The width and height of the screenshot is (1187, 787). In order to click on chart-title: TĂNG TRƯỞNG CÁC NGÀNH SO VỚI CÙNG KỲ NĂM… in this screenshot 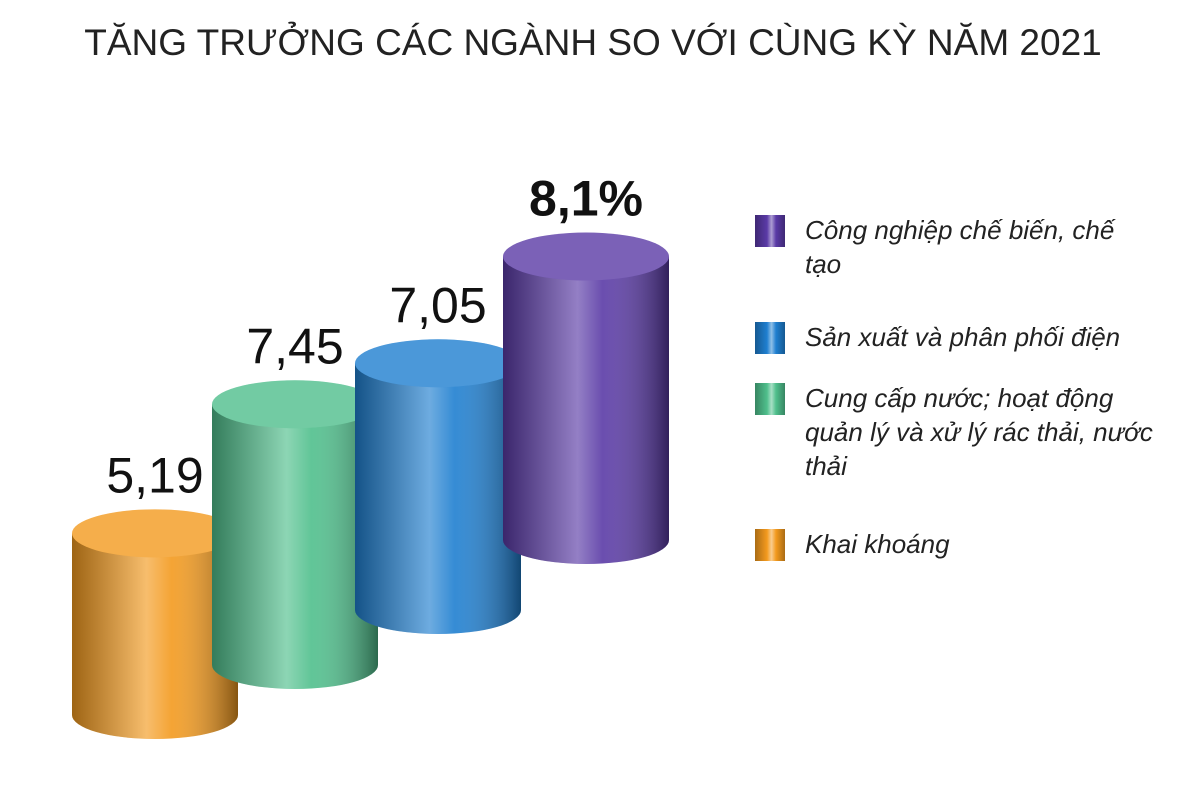, I will do `click(592, 42)`.